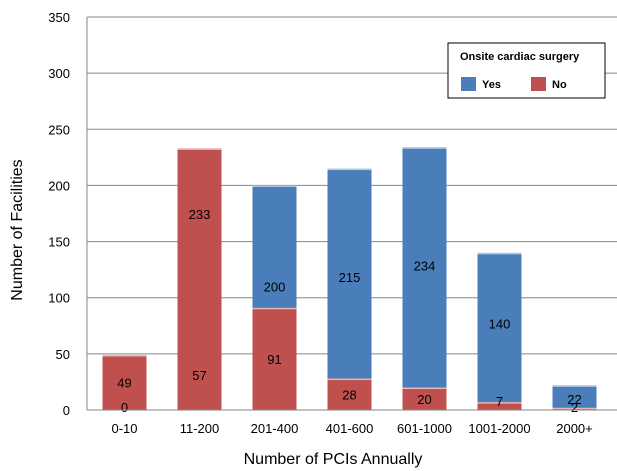  Describe the element at coordinates (574, 428) in the screenshot. I see `x-tick-label: 2000+` at that location.